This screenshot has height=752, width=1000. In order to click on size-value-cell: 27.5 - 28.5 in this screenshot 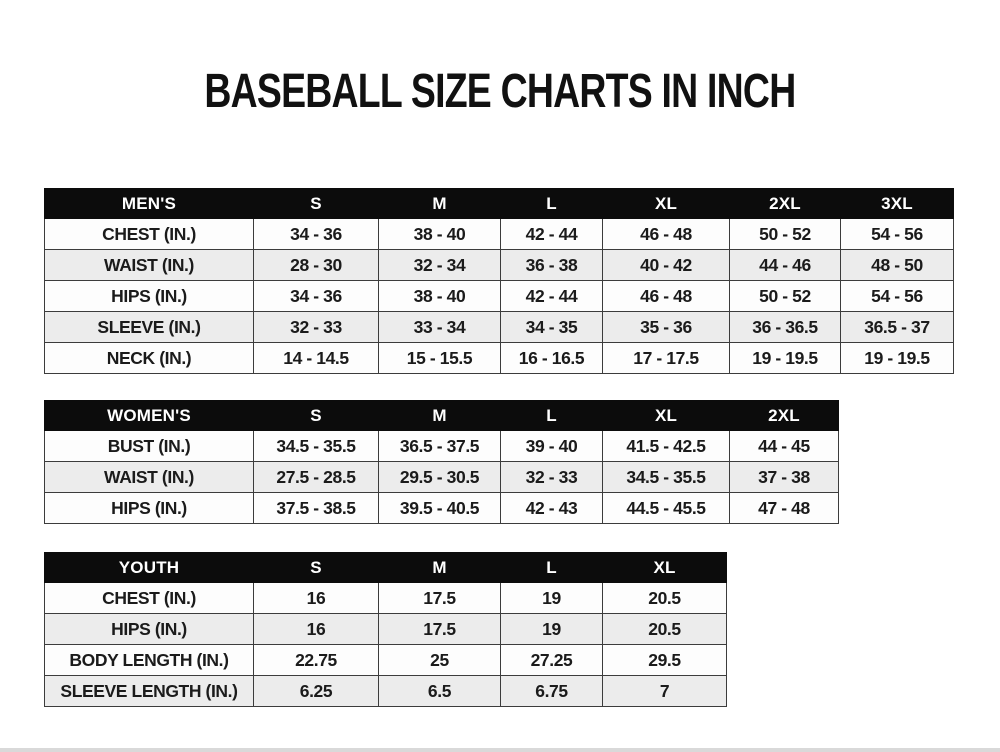, I will do `click(316, 477)`.